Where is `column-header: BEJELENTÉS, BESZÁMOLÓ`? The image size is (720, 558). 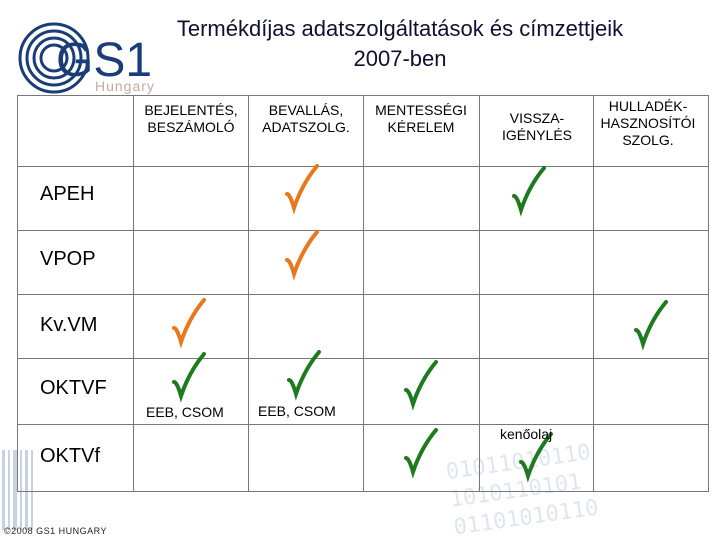
column-header: BEJELENTÉS, BESZÁMOLÓ is located at coordinates (191, 118).